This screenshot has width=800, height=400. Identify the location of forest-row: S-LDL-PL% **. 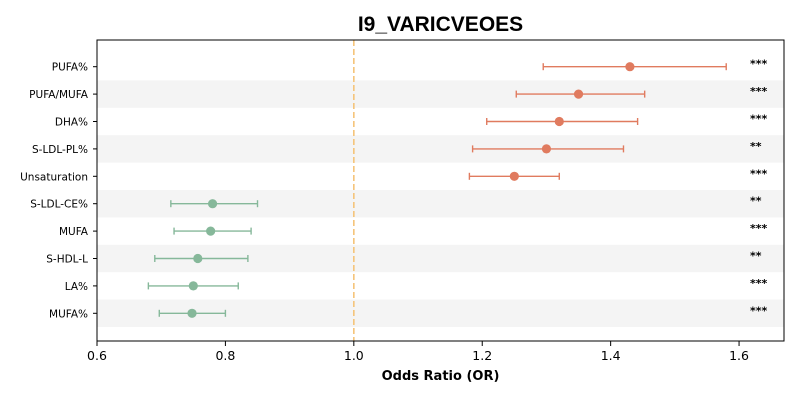
(397, 148).